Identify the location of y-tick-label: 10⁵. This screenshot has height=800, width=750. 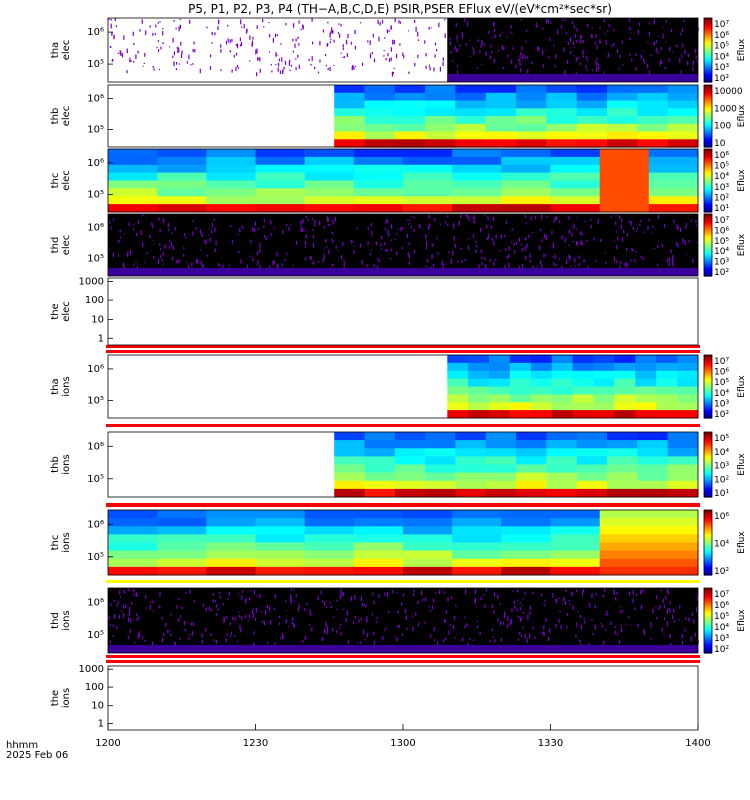
(95, 64).